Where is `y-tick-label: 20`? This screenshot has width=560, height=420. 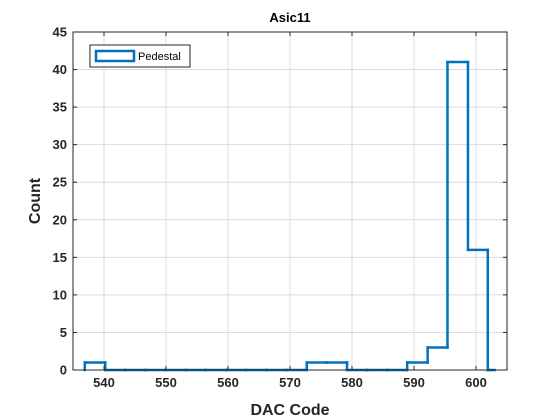 y-tick-label: 20 is located at coordinates (60, 219).